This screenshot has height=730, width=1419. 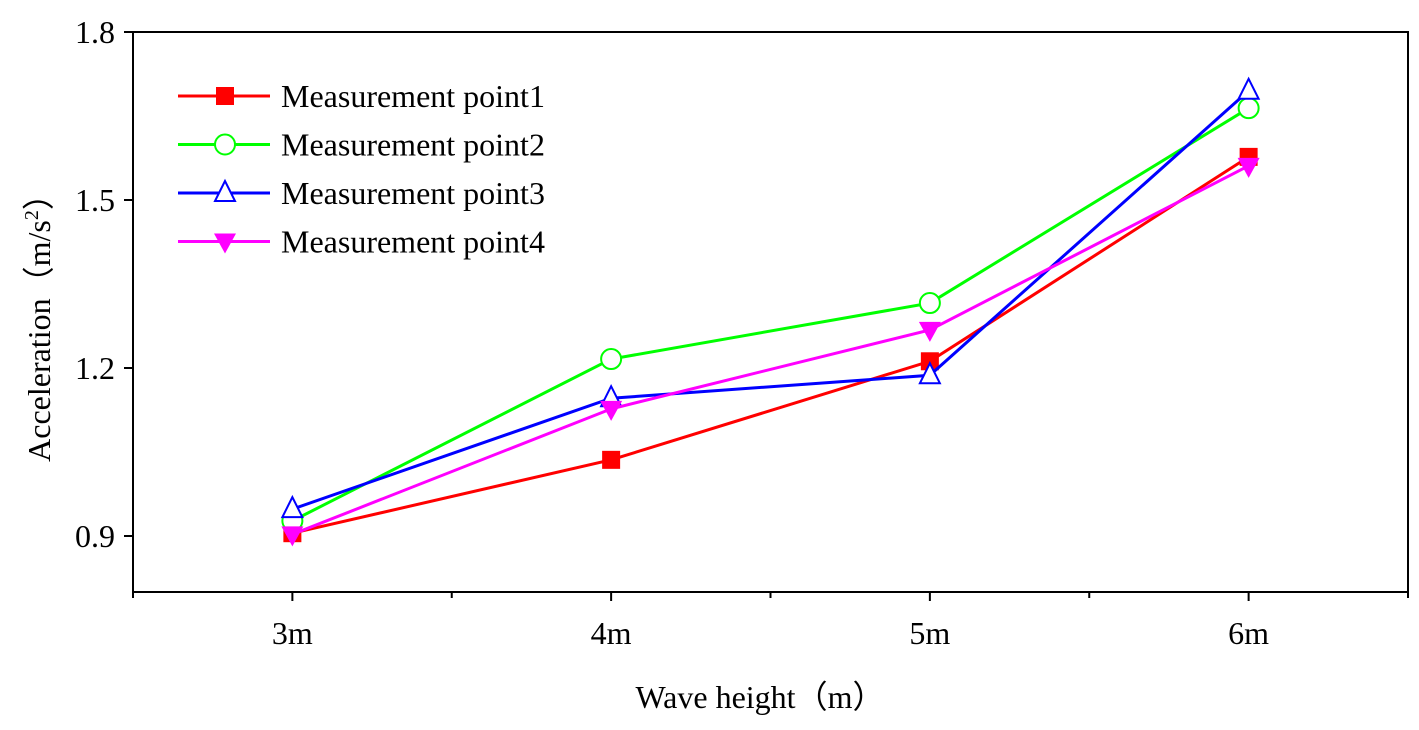 What do you see at coordinates (39, 320) in the screenshot?
I see `y-axis-label: Acceleration（m/s2）` at bounding box center [39, 320].